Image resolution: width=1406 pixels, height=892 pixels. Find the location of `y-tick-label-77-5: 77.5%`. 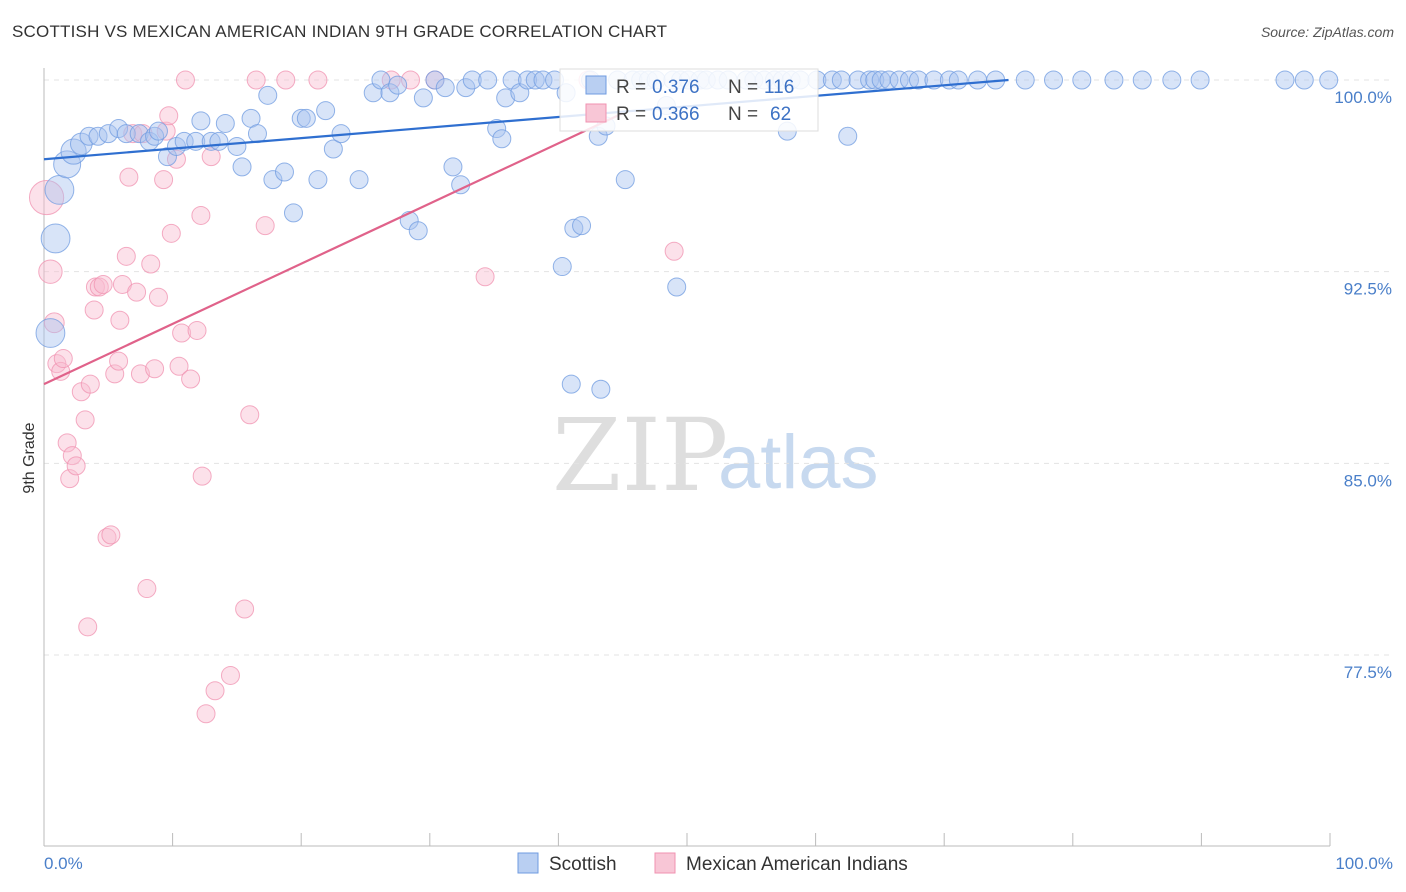

y-tick-label-77-5: 77.5% is located at coordinates (1368, 672).